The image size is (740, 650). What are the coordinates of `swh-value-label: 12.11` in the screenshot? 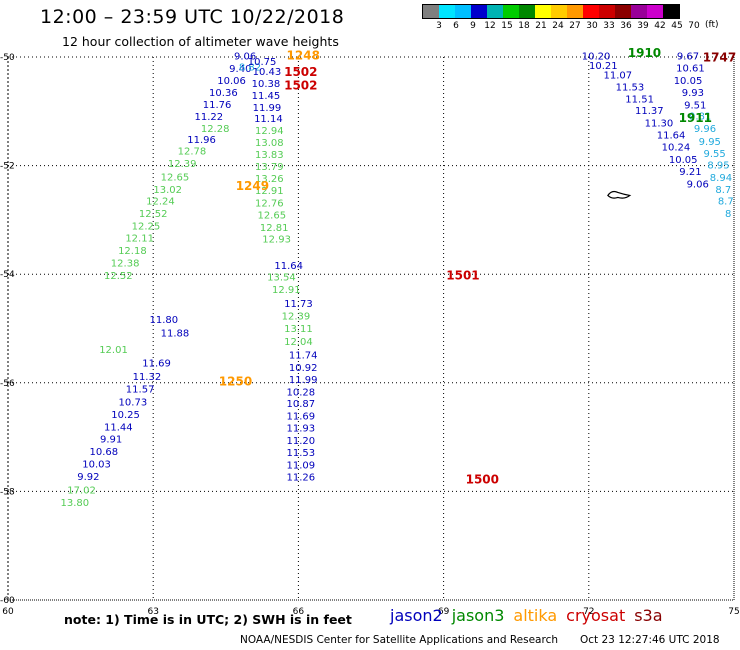 It's located at (139, 239).